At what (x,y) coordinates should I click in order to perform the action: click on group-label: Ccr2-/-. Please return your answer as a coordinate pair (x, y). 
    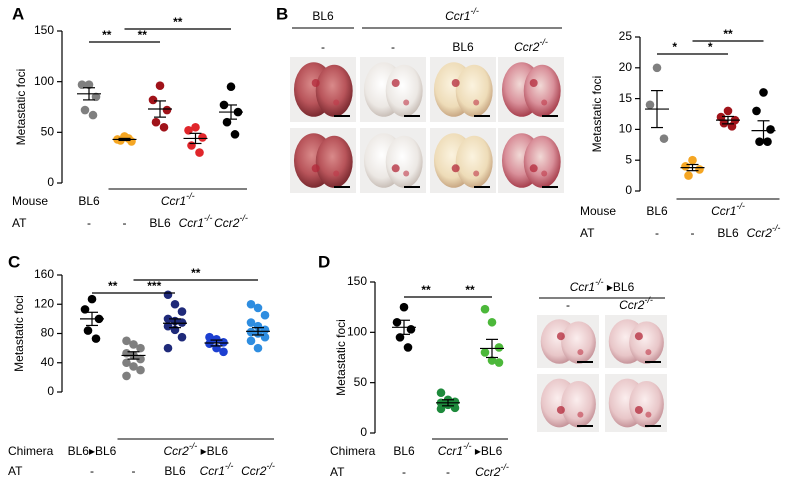
    Looking at the image, I should click on (764, 231).